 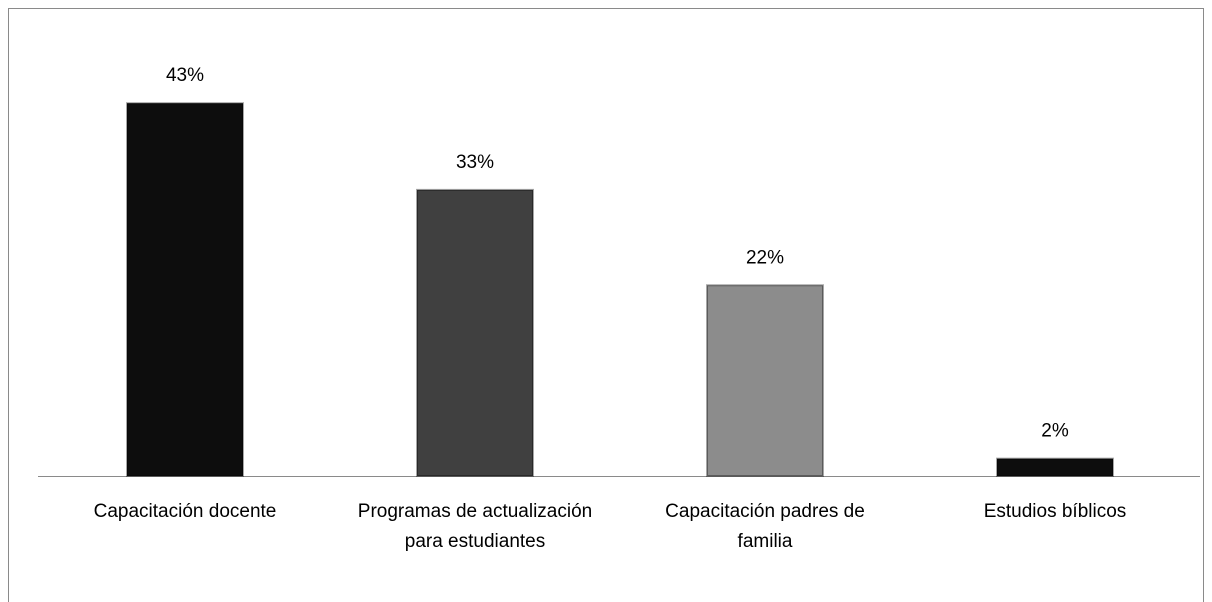 What do you see at coordinates (765, 257) in the screenshot?
I see `value-label: 22%` at bounding box center [765, 257].